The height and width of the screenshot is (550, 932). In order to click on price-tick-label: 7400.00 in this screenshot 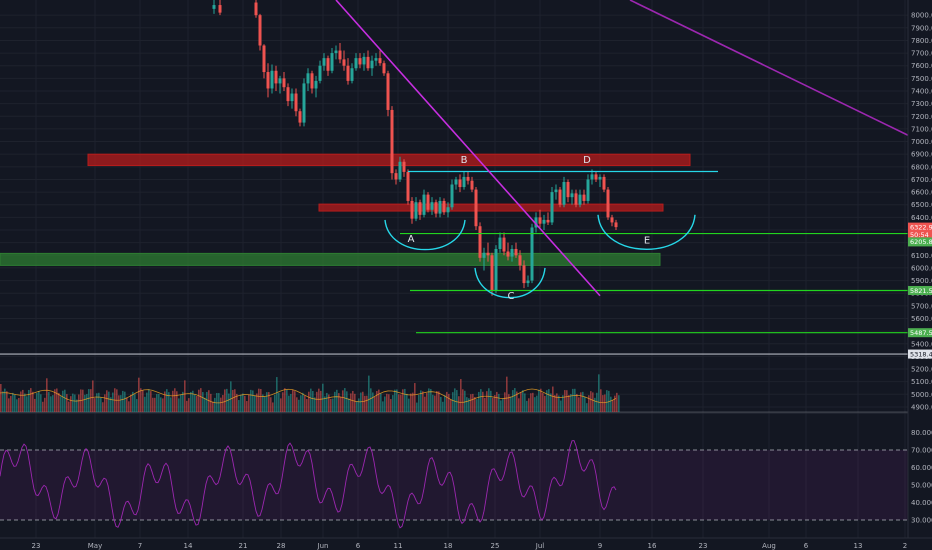, I will do `click(921, 91)`.